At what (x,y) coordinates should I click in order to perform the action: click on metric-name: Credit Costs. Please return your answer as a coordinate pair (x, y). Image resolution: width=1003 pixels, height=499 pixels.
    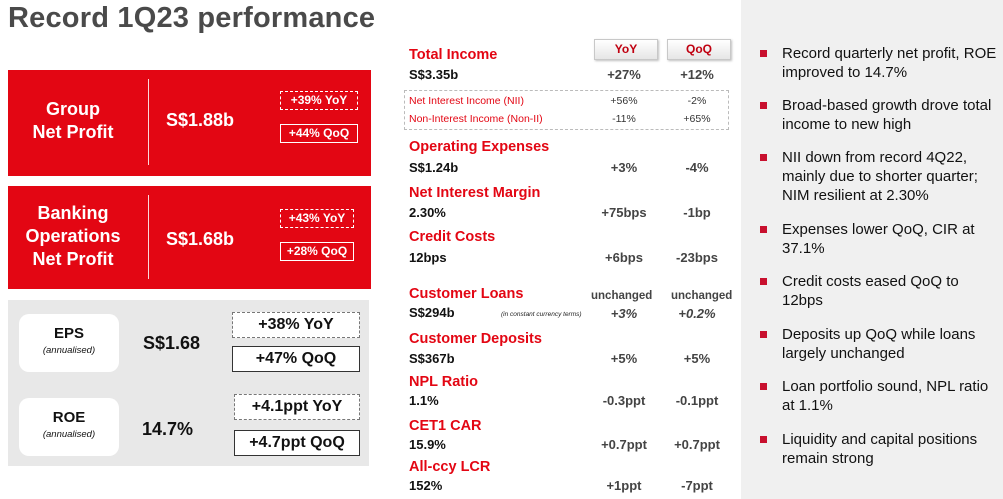
    Looking at the image, I should click on (452, 237).